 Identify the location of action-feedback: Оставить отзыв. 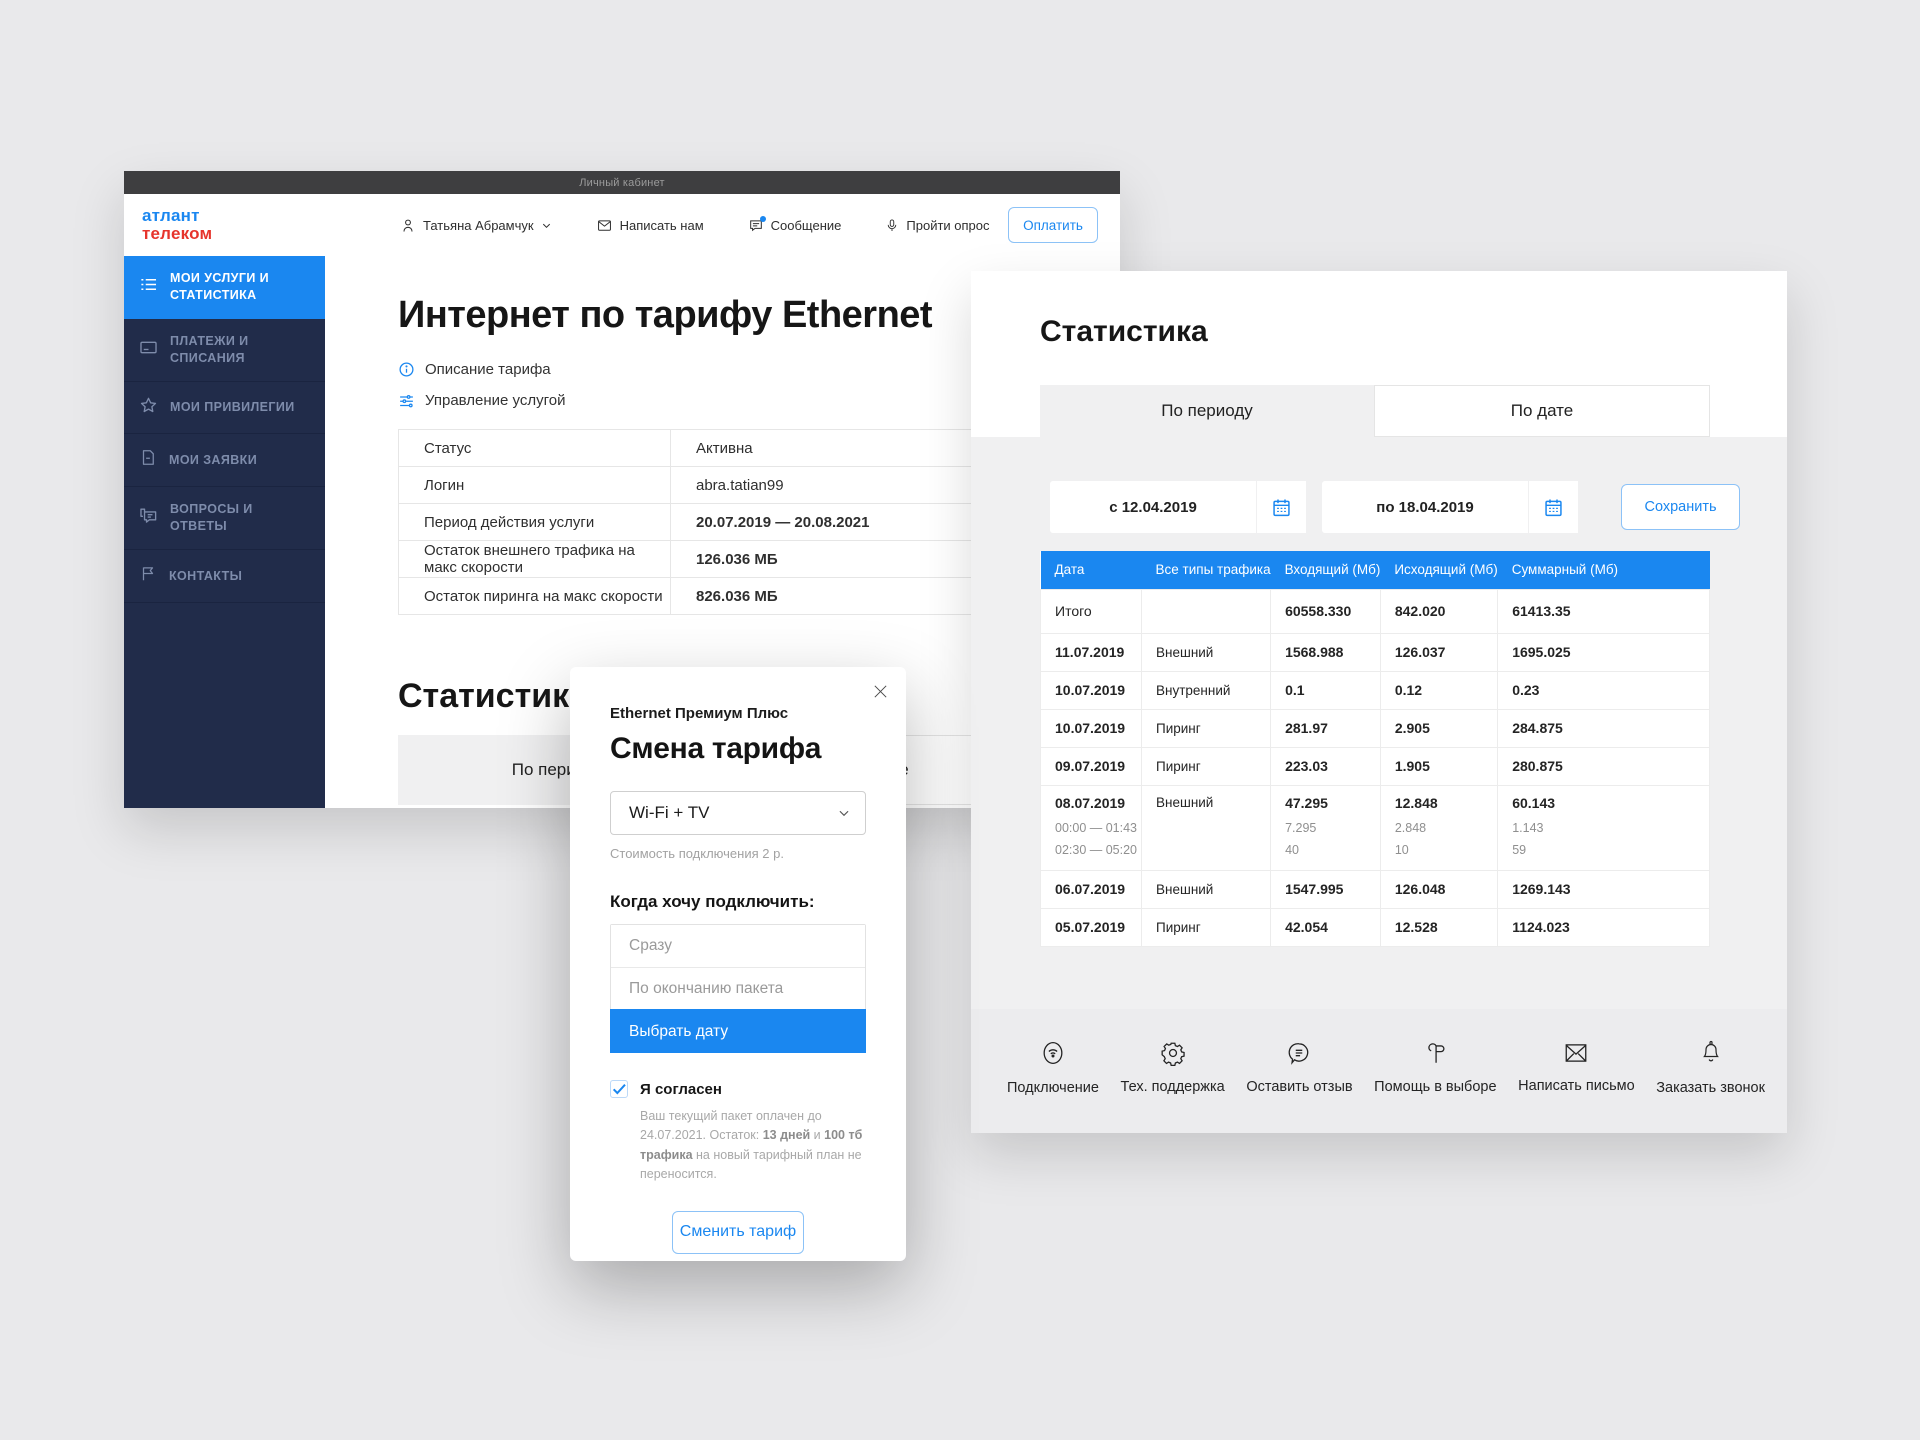
(1299, 1067).